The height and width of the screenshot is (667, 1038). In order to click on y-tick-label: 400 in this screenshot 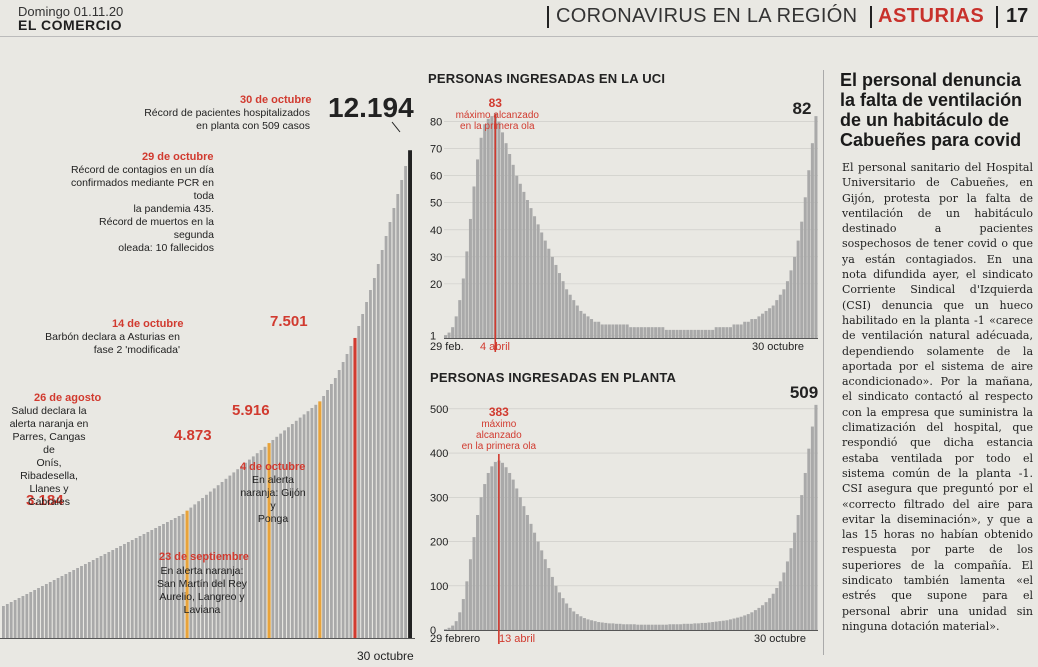, I will do `click(439, 454)`.